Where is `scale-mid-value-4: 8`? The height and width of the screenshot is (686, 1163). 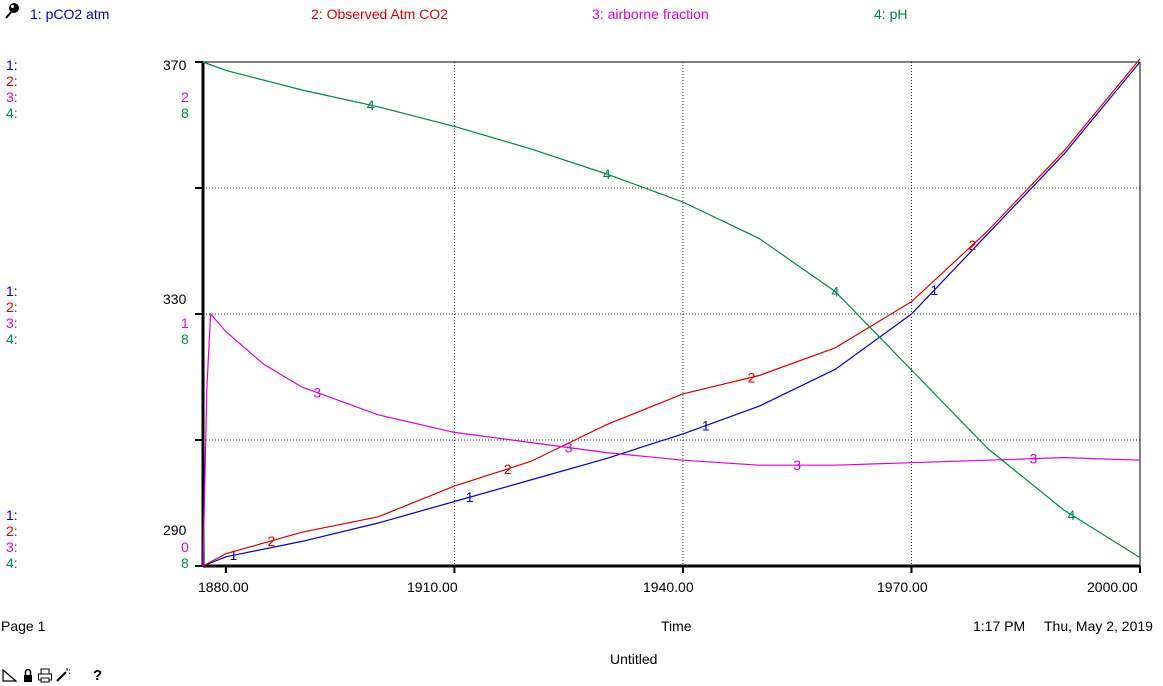 scale-mid-value-4: 8 is located at coordinates (185, 339).